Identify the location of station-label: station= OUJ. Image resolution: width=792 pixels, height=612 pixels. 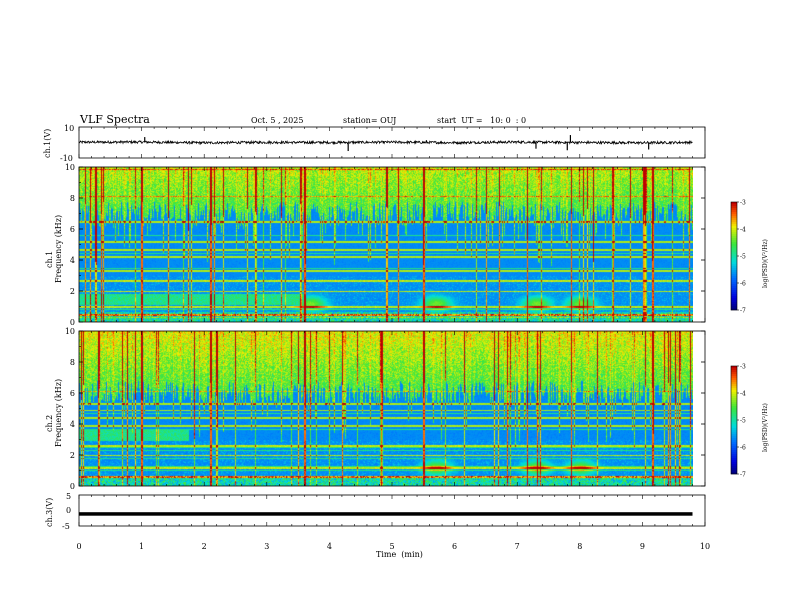
(369, 120).